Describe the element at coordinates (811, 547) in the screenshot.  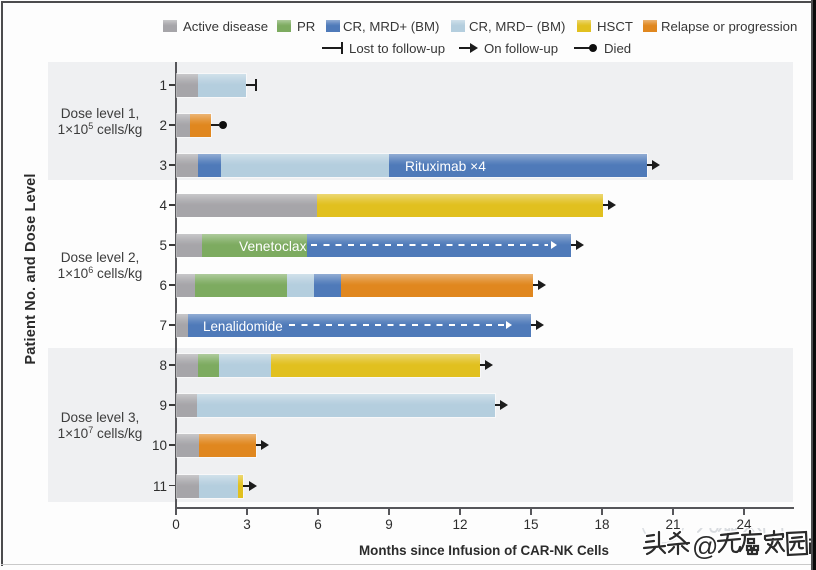
I see `svg-text: i` at that location.